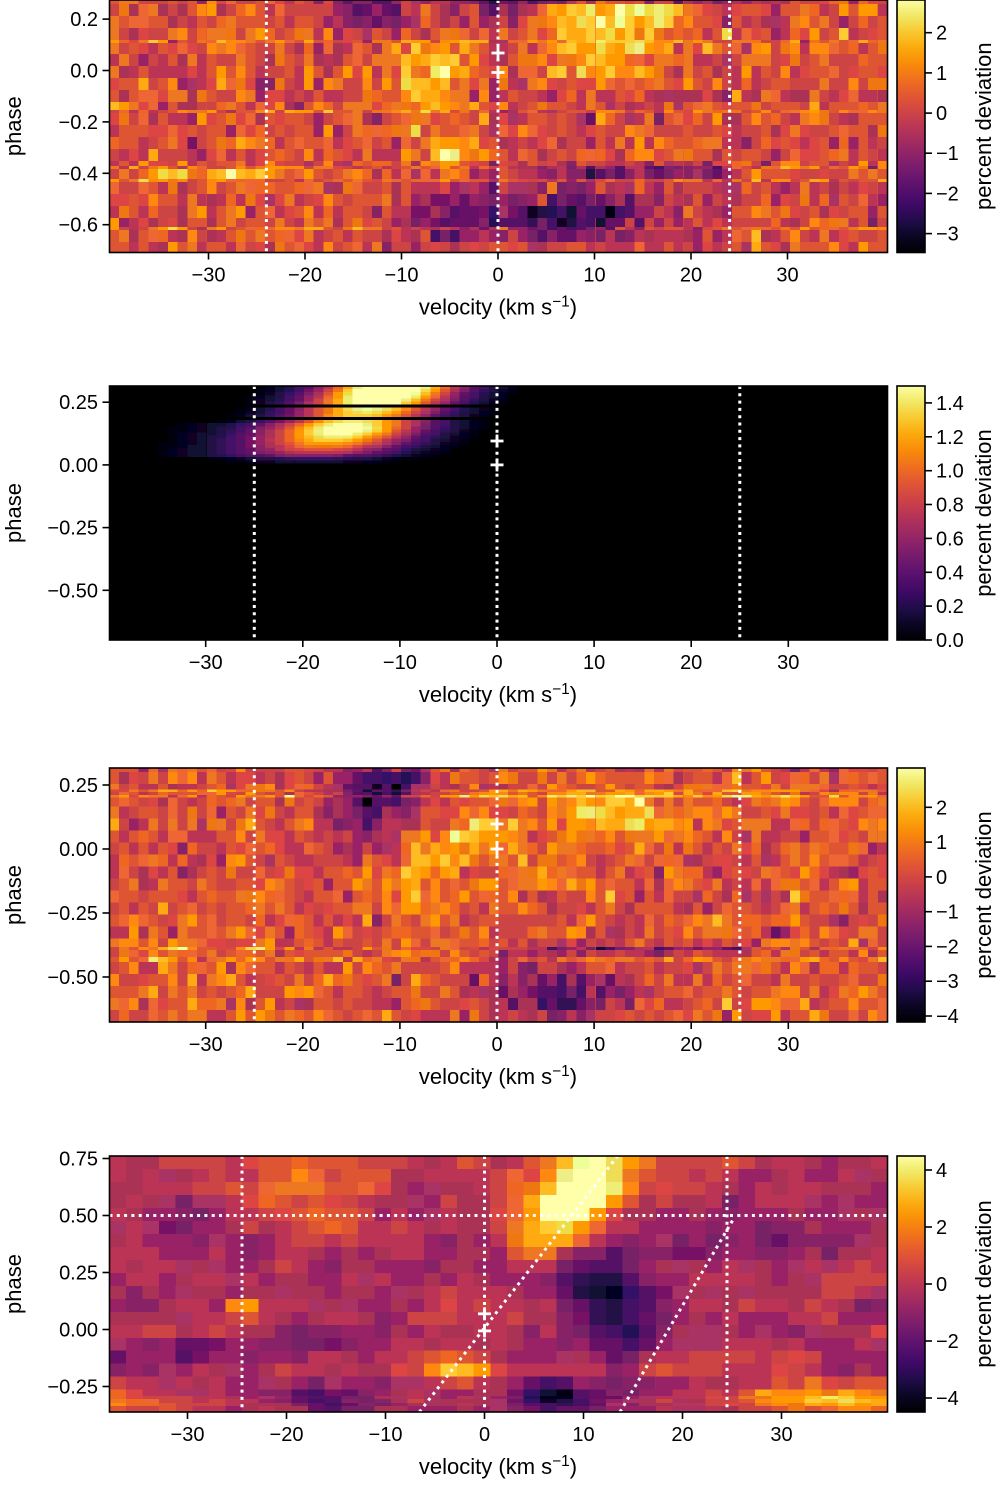 This screenshot has width=1000, height=1485. Describe the element at coordinates (950, 438) in the screenshot. I see `svg-text: 1.2` at that location.